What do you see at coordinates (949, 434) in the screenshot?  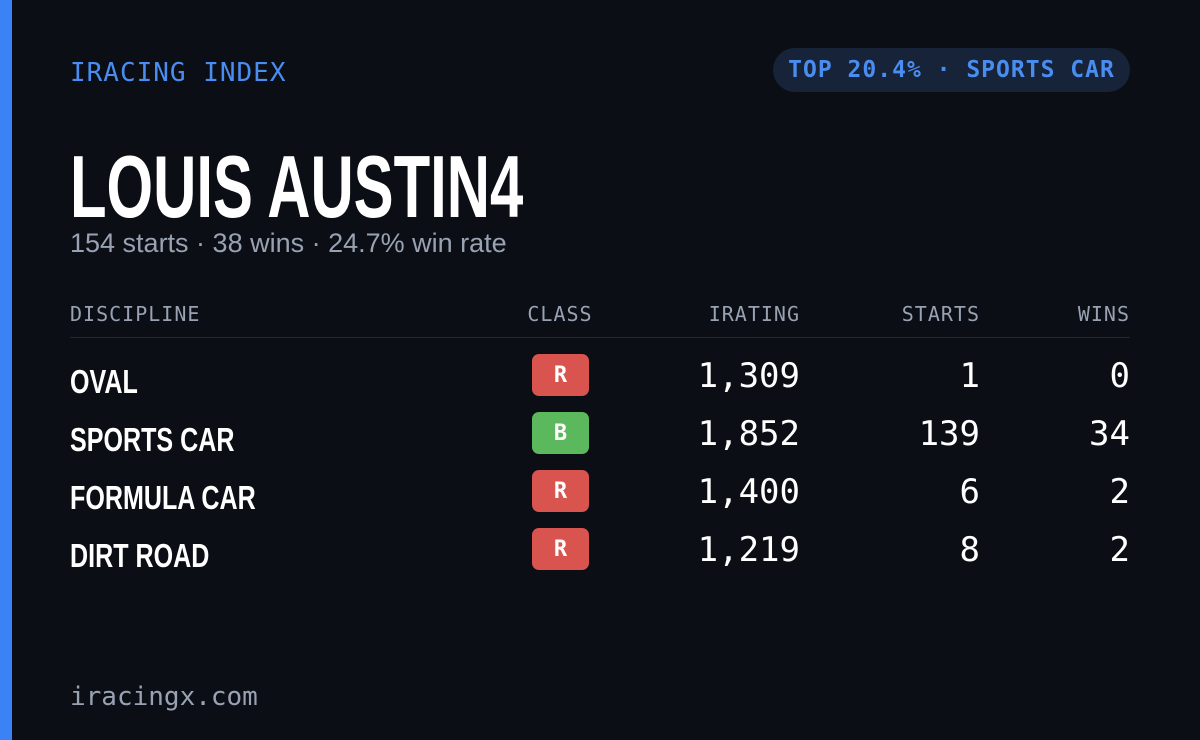 I see `starts: 139` at bounding box center [949, 434].